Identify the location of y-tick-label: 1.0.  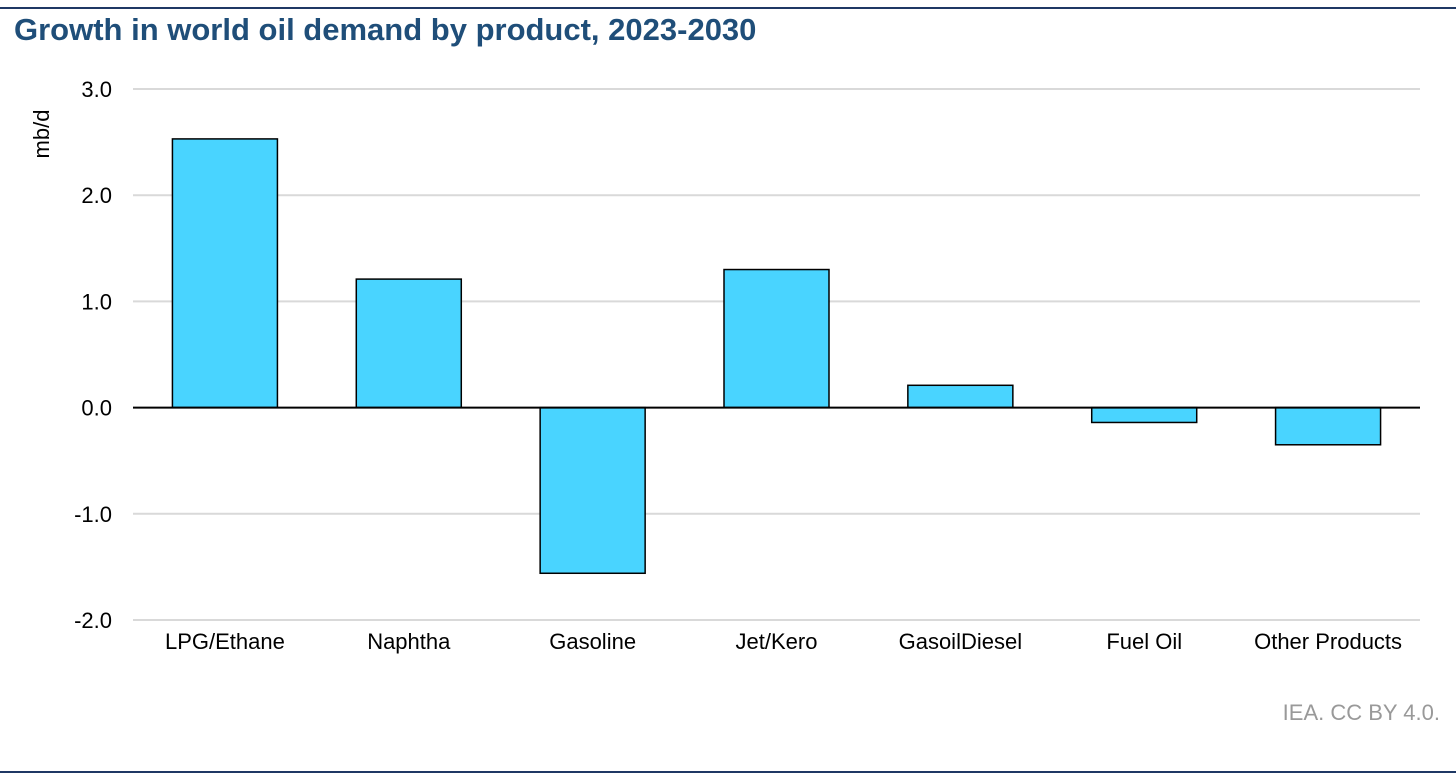
(96, 301).